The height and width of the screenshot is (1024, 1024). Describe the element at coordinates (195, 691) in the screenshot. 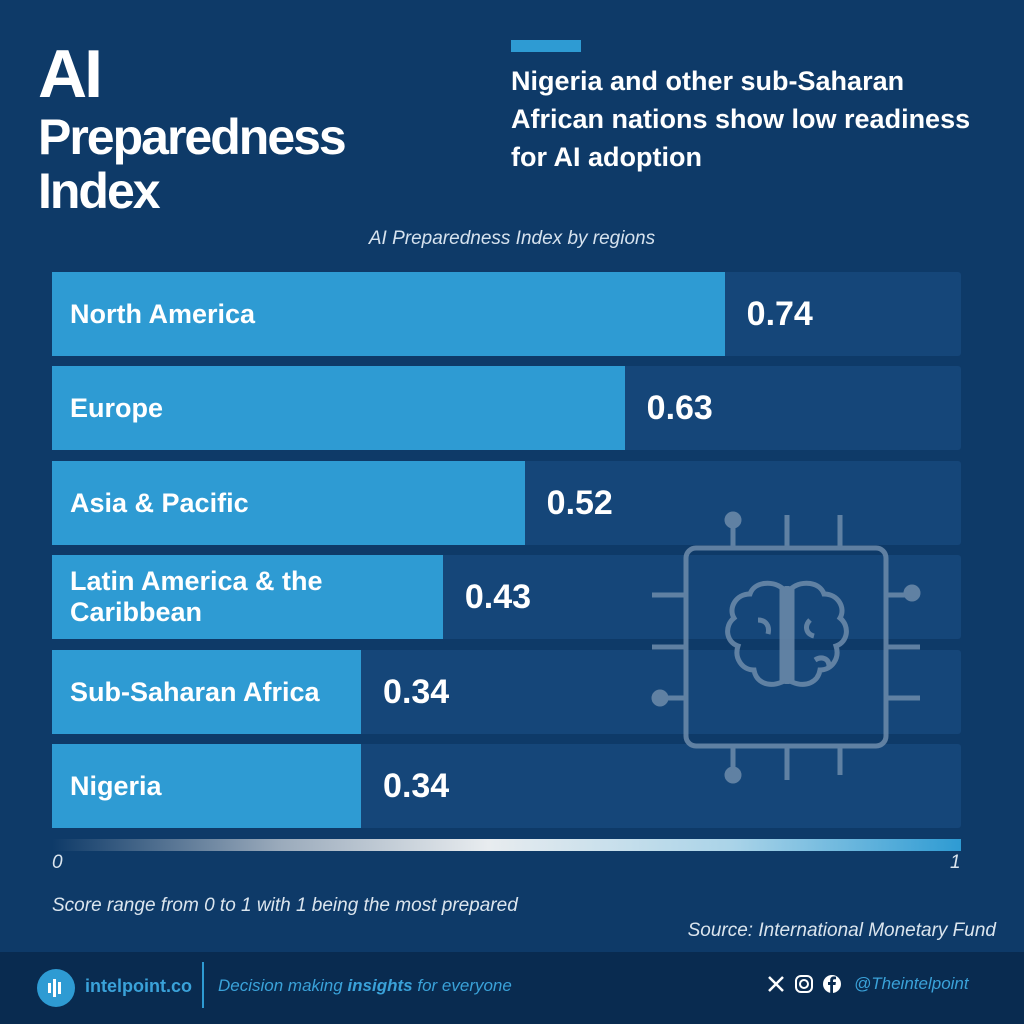

I see `bar-label: Sub-Saharan Africa` at that location.